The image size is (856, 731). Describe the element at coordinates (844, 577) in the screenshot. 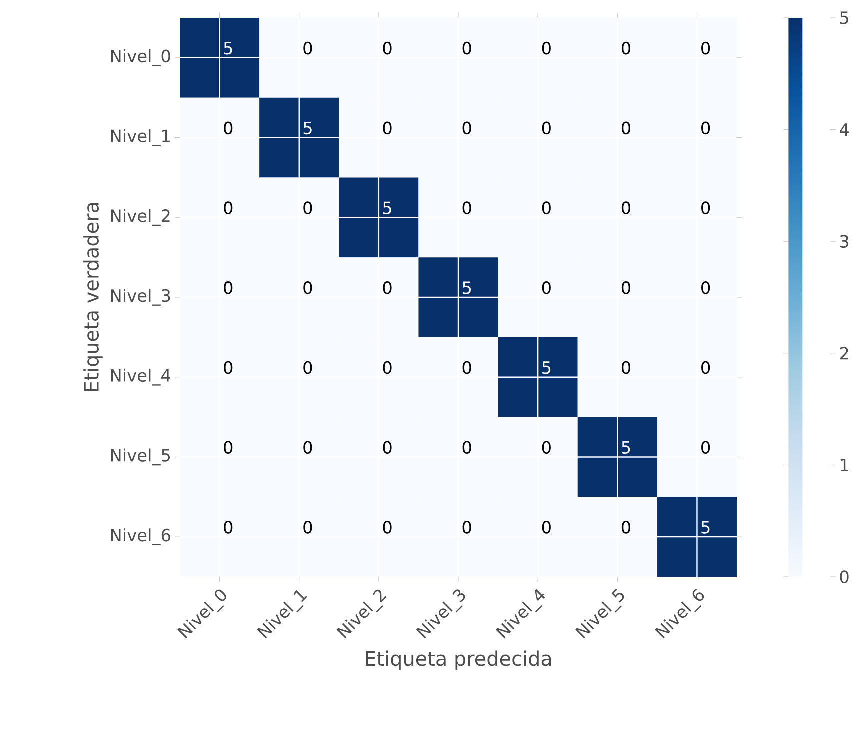

I see `color-bar-label: 0` at that location.